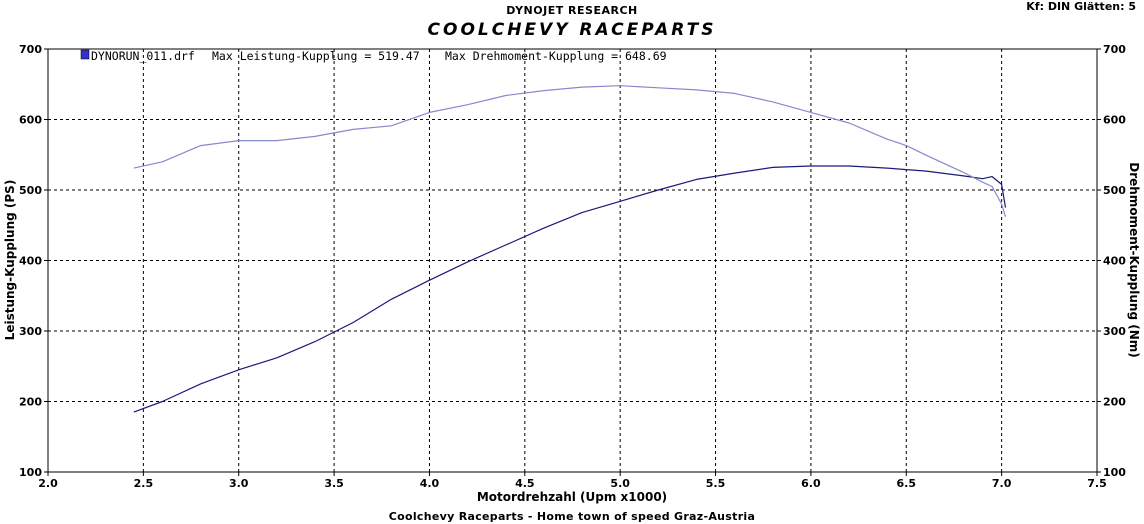  What do you see at coordinates (556, 56) in the screenshot?
I see `legend-torque-max: Max Drehmoment-Kupplung = 648.69` at bounding box center [556, 56].